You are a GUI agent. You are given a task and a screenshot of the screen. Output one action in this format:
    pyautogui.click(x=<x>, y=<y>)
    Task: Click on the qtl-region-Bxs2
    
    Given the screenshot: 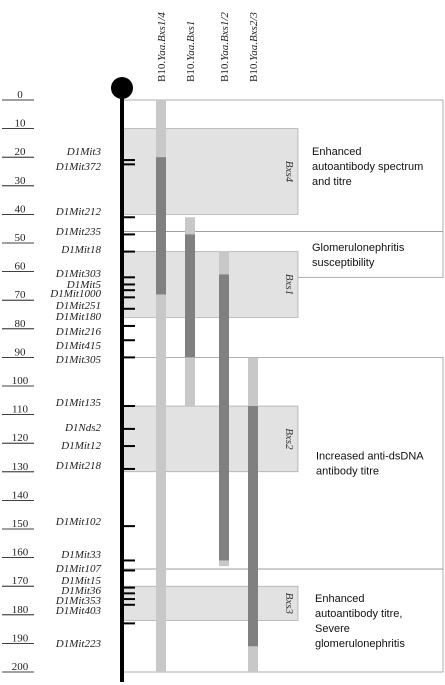 What is the action you would take?
    pyautogui.click(x=210, y=439)
    